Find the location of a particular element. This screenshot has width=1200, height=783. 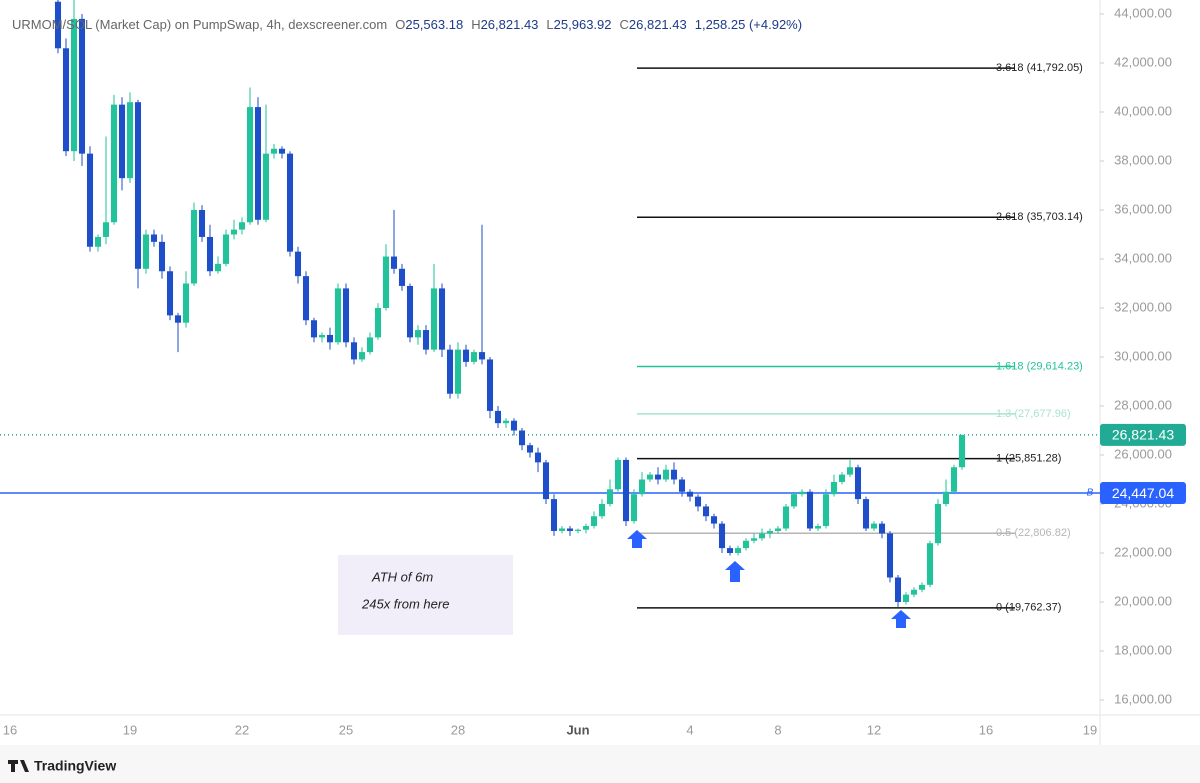

y-tick-label: 42,000.00 is located at coordinates (1143, 61).